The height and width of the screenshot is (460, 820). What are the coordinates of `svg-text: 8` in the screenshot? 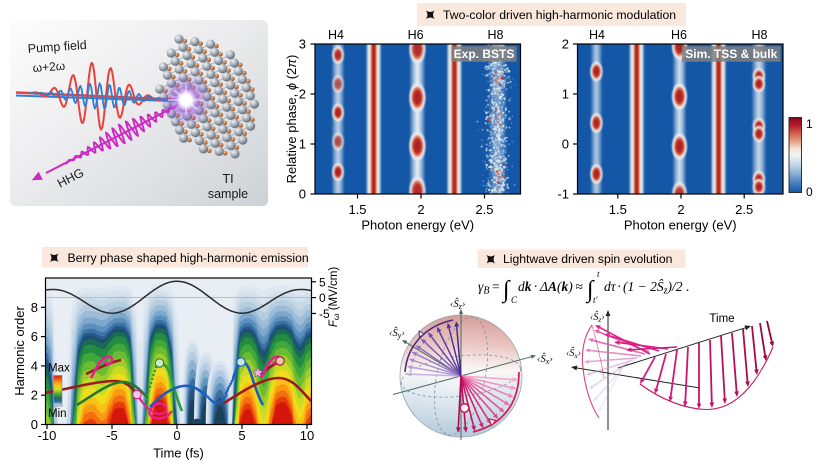 It's located at (34, 307).